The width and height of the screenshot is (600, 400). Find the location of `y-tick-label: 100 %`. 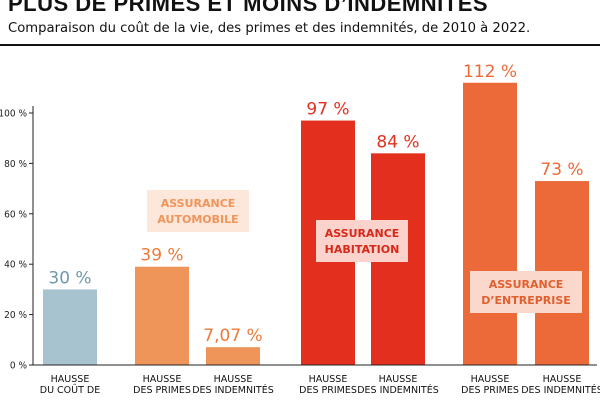

y-tick-label: 100 % is located at coordinates (13, 114).